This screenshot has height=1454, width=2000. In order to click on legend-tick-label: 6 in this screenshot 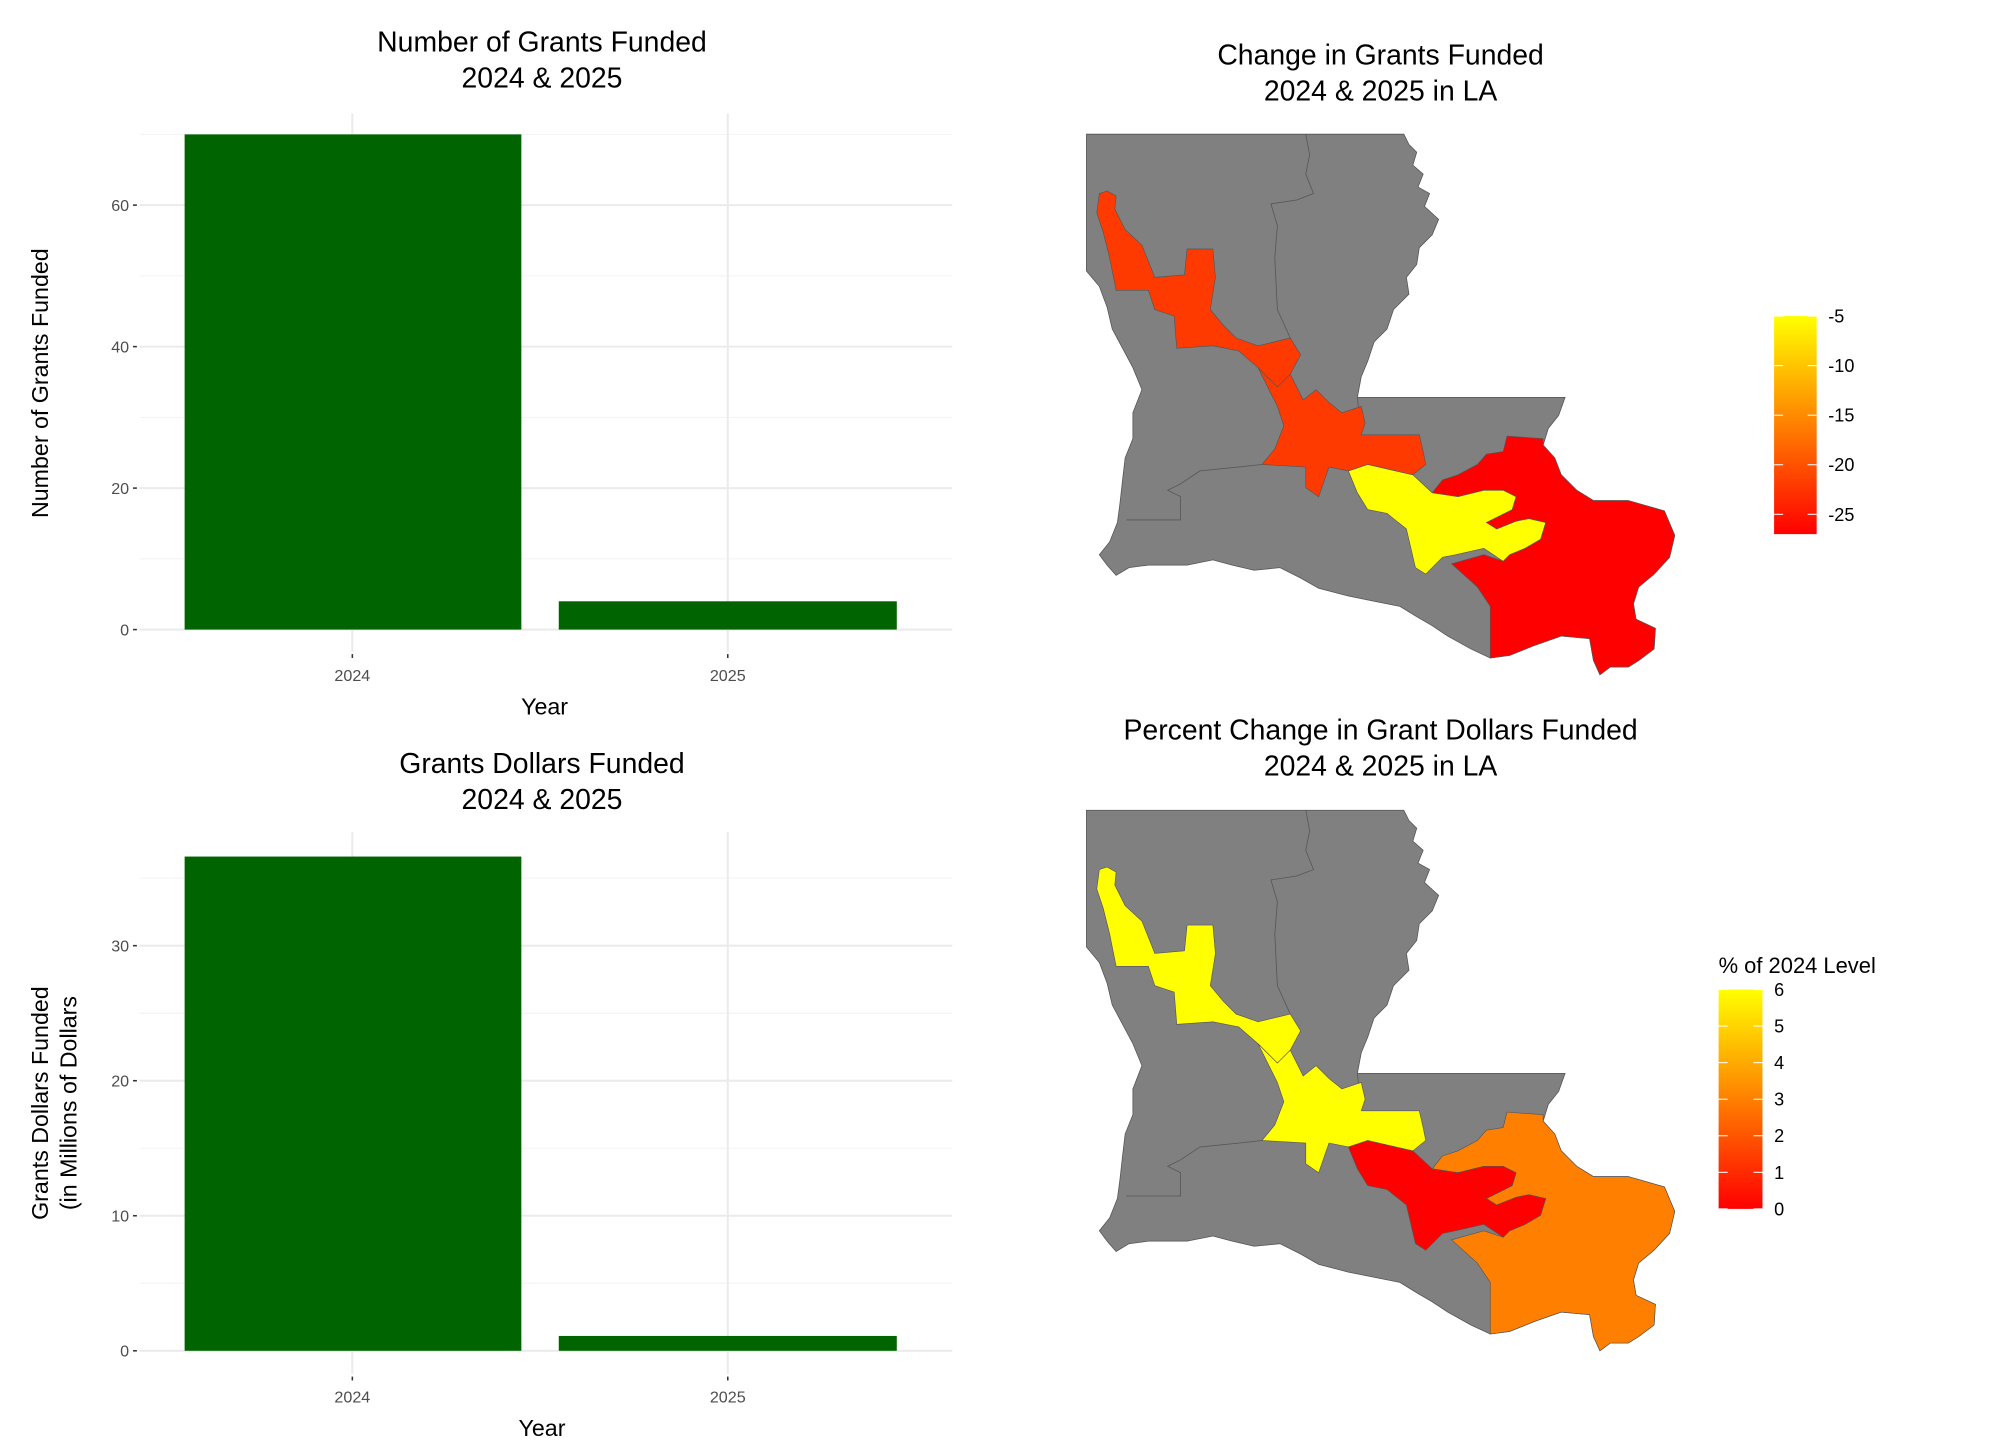, I will do `click(1779, 990)`.